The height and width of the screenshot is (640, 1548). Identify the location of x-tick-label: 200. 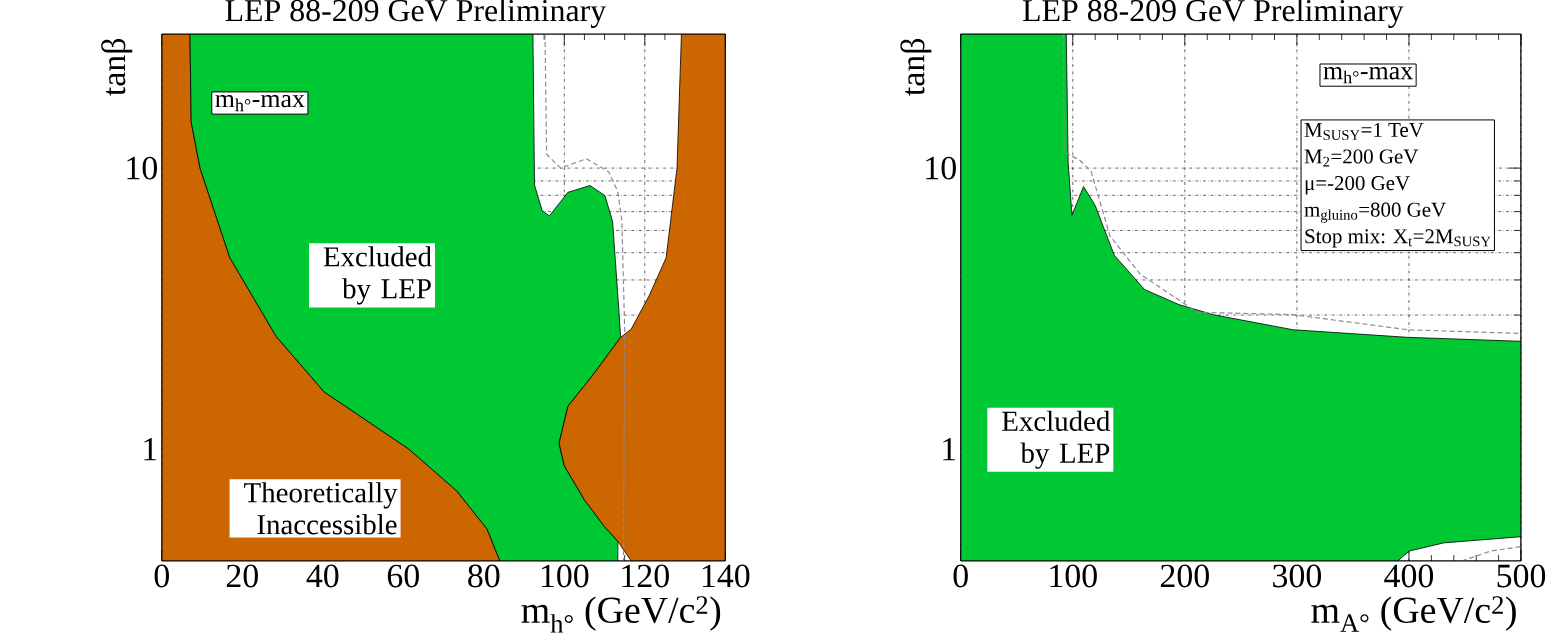
(1184, 576).